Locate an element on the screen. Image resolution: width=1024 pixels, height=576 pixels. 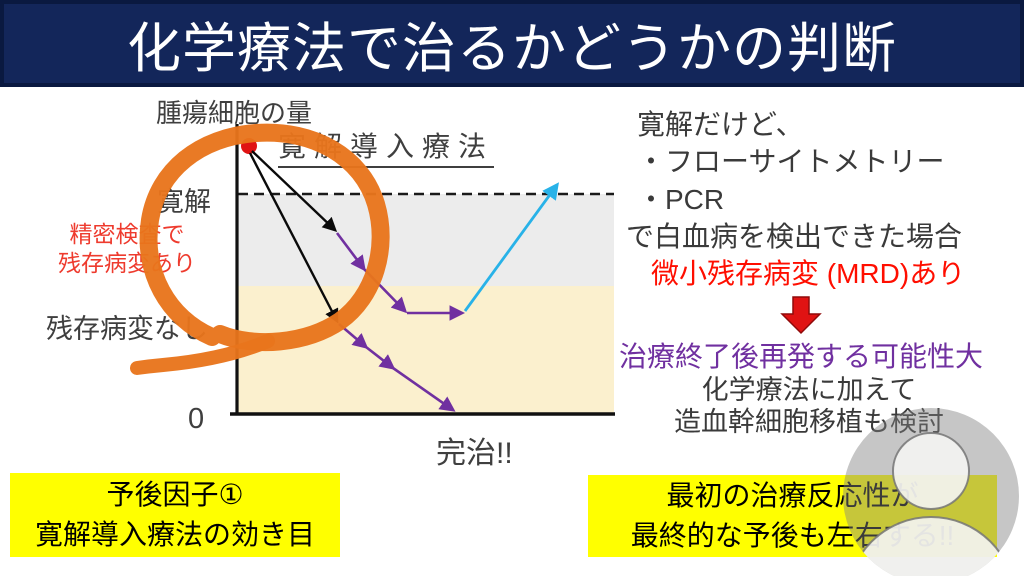
conclusion-line2: 最終的な予後も左右する!! is located at coordinates (792, 535).